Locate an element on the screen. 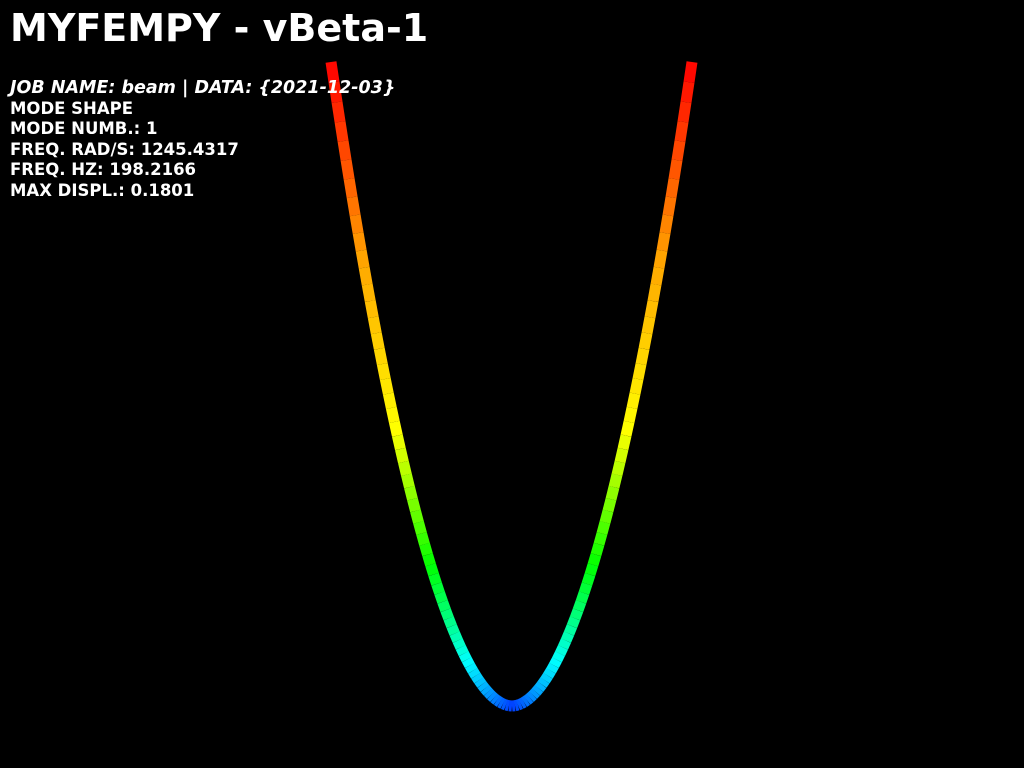 The height and width of the screenshot is (768, 1024). frequency-rad: FREQ. RAD/S: 1245.4317 is located at coordinates (124, 149).